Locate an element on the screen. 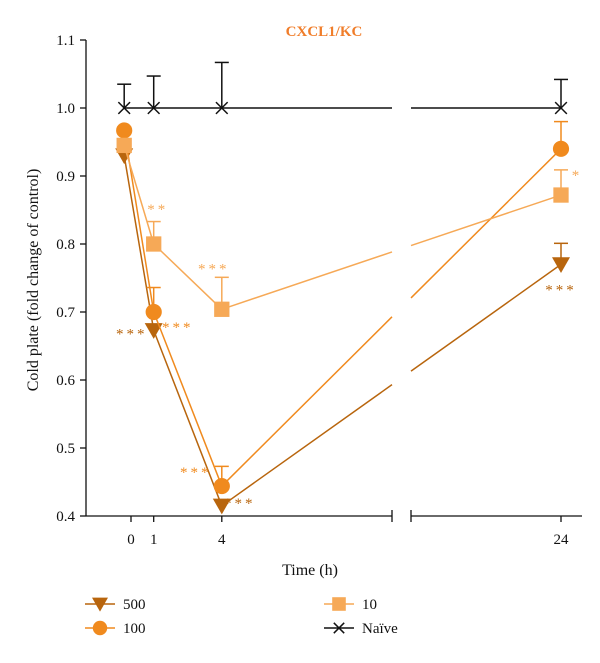  legend-label: Naïve is located at coordinates (380, 629).